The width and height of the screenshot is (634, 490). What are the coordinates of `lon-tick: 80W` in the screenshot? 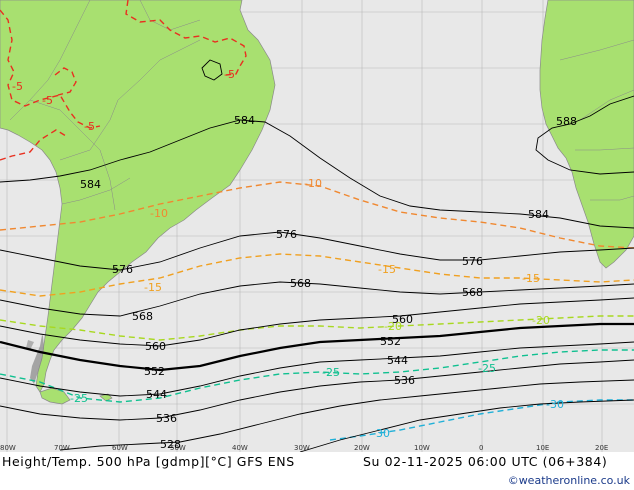 It's located at (8, 448).